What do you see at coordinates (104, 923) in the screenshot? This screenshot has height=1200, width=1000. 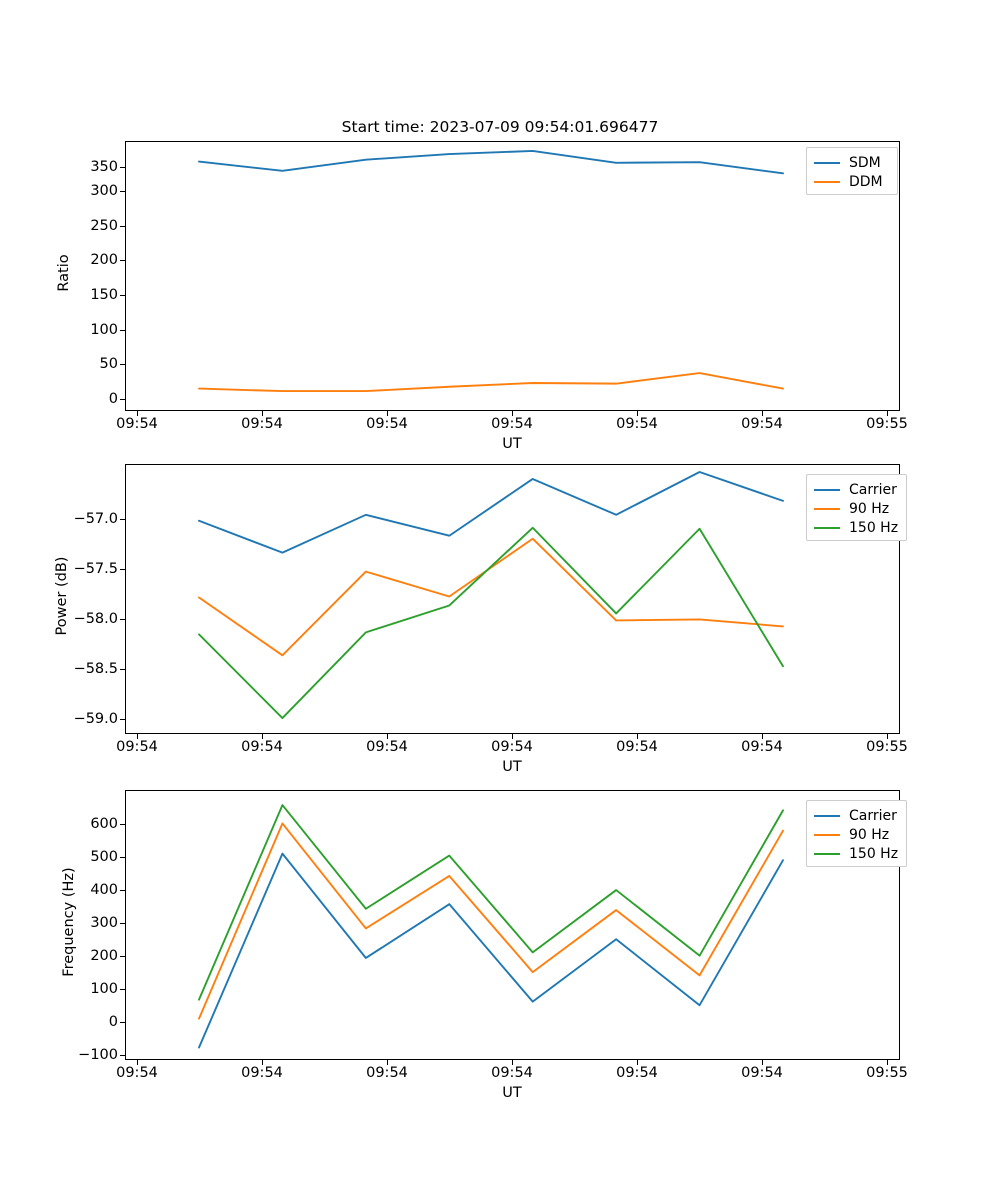 I see `ytick-frequency-4: 300` at bounding box center [104, 923].